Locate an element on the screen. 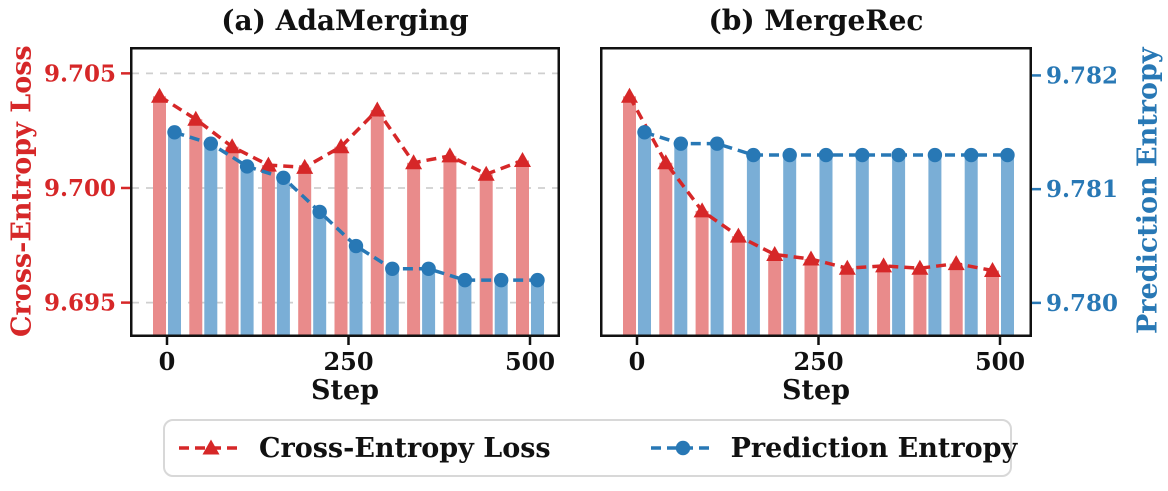 The width and height of the screenshot is (1168, 491). left-y-tick-label: 9.700 is located at coordinates (80, 188).